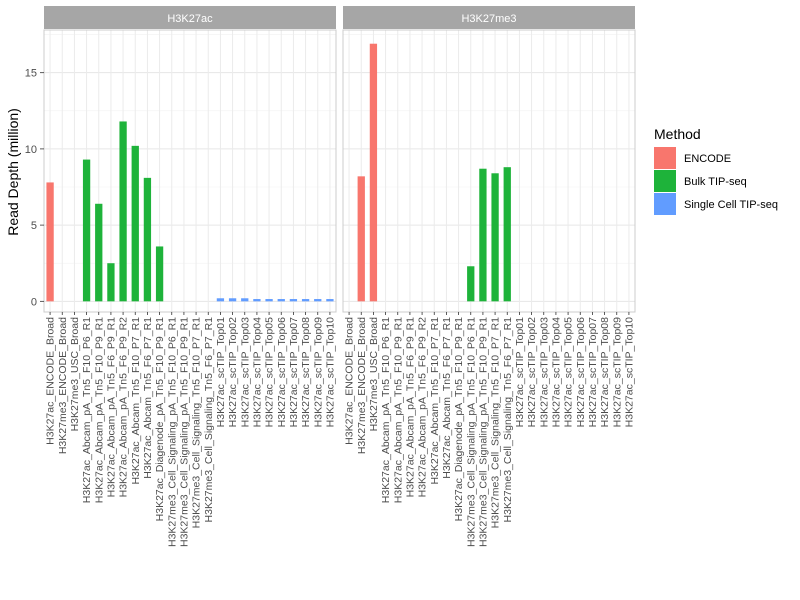 This screenshot has height=600, width=800. What do you see at coordinates (707, 159) in the screenshot?
I see `legend-label: ENCODE` at bounding box center [707, 159].